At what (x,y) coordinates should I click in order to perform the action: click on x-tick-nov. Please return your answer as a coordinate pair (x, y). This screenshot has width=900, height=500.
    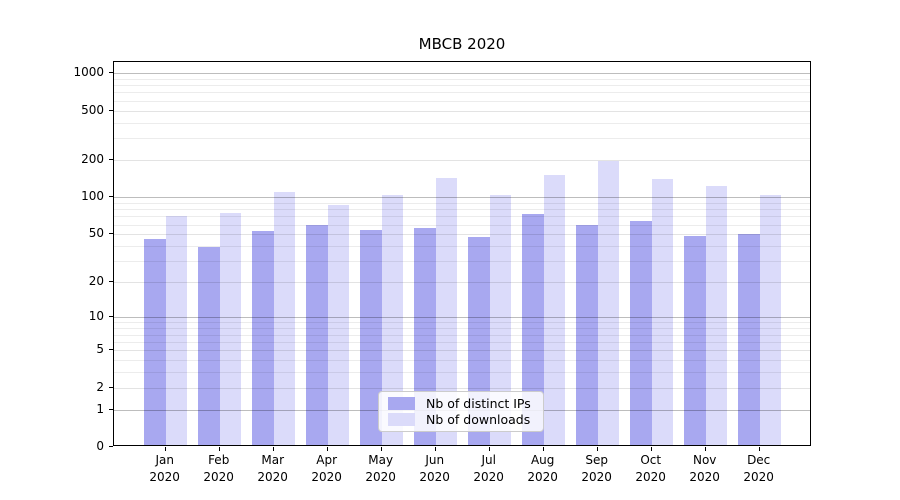
    Looking at the image, I should click on (705, 449).